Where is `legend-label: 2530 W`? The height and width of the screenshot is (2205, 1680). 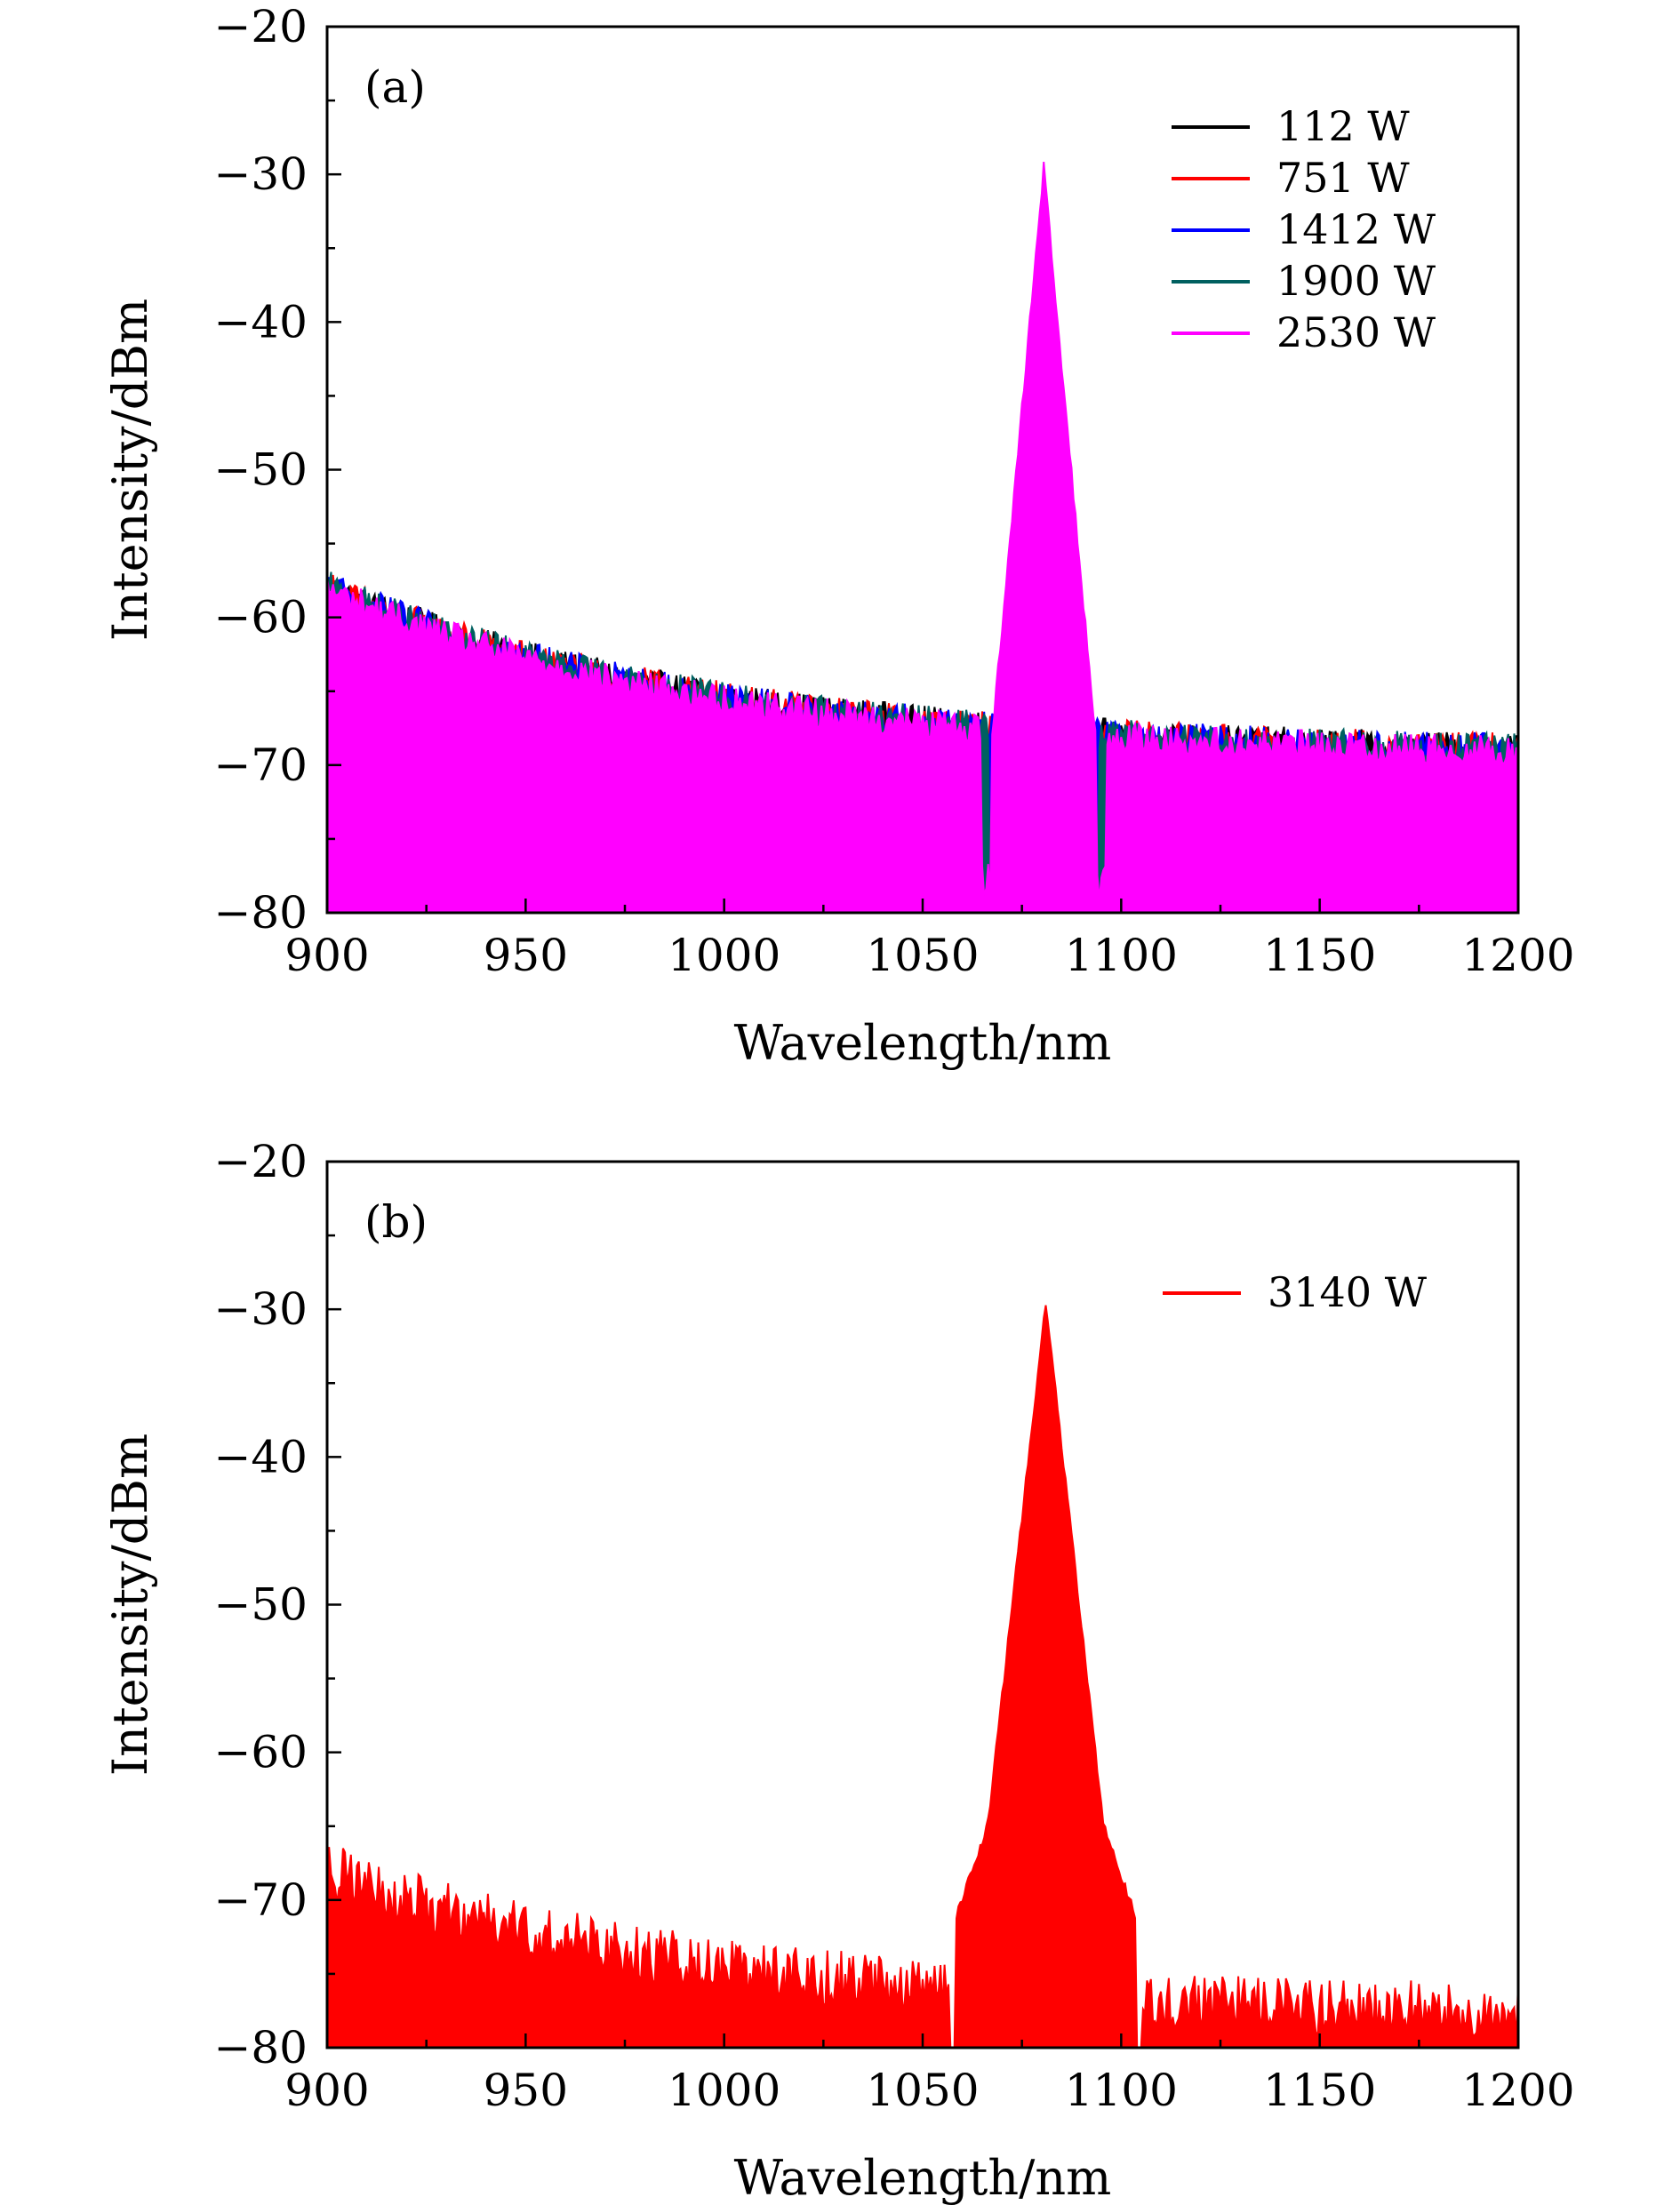
legend-label: 2530 W is located at coordinates (1356, 332).